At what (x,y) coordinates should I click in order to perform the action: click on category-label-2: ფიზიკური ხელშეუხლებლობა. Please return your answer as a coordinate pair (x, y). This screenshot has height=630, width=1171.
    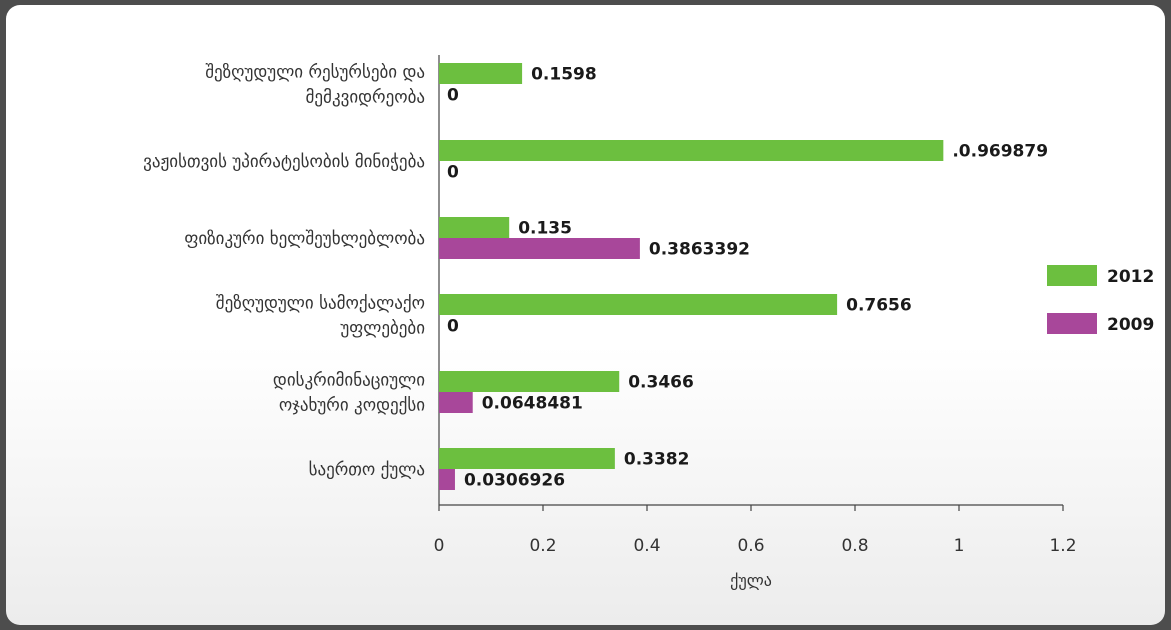
    Looking at the image, I should click on (304, 239).